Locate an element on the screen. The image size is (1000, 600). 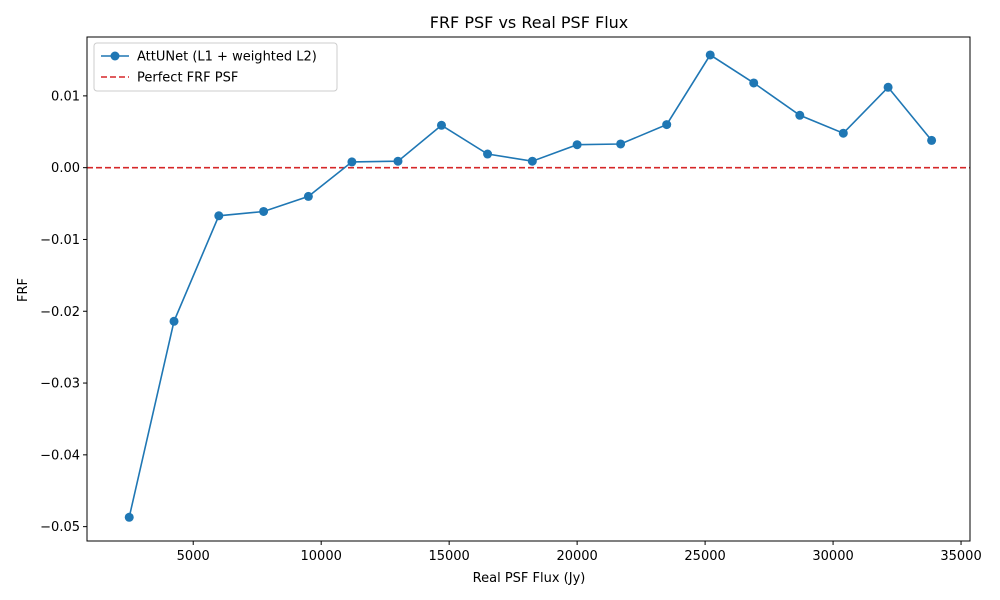
x-tick-label-4: 25000 is located at coordinates (704, 556).